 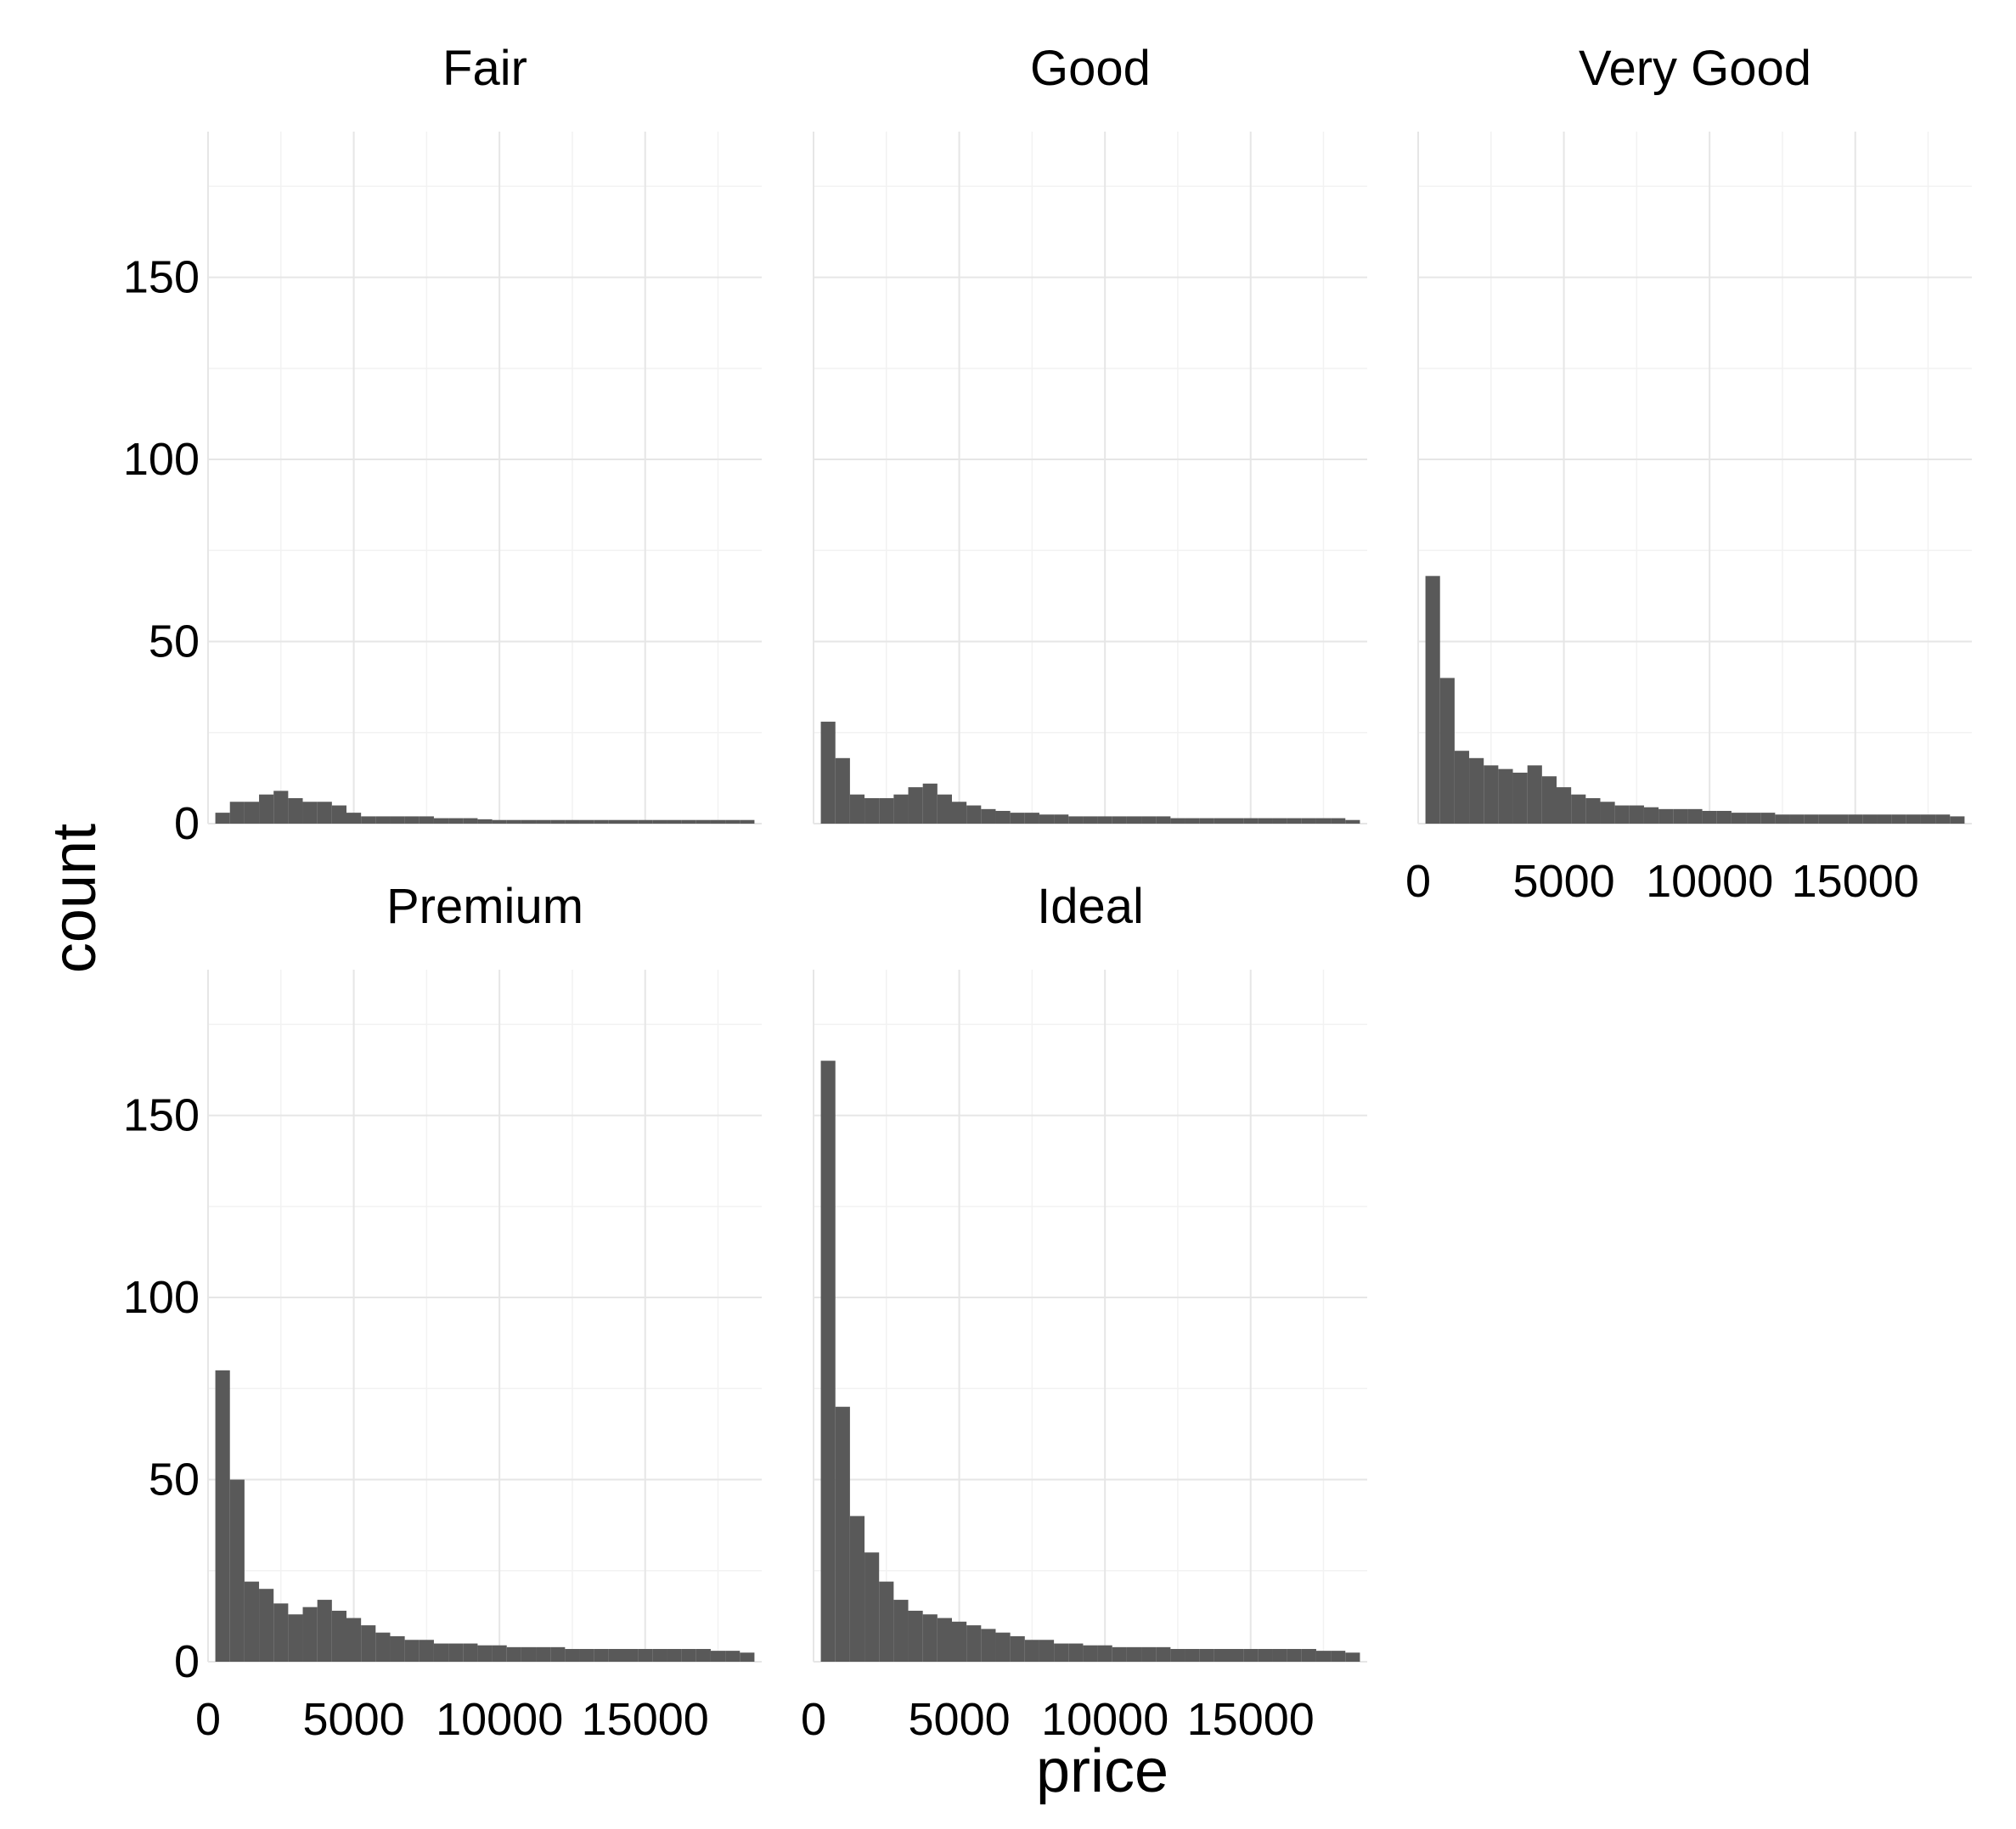 What do you see at coordinates (499, 1719) in the screenshot?
I see `x-tick-label: 10000` at bounding box center [499, 1719].